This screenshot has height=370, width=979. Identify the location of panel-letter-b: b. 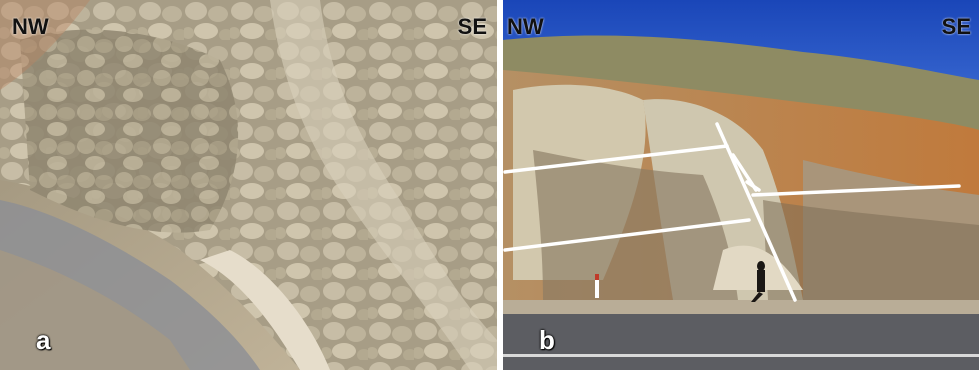
(547, 340).